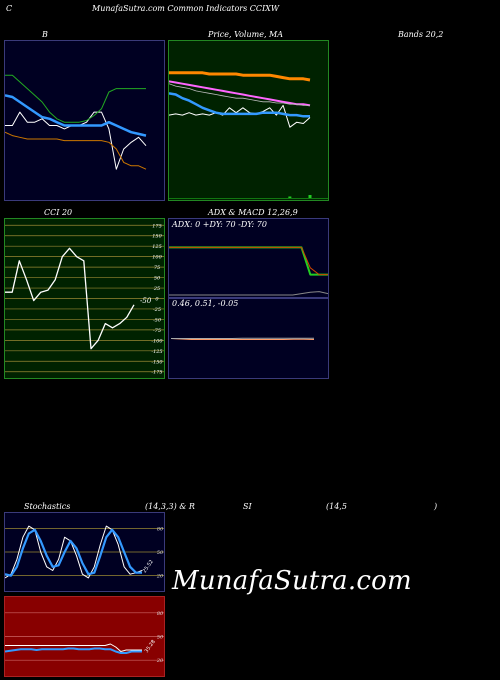 The image size is (500, 680). What do you see at coordinates (157, 237) in the screenshot?
I see `tick-label-150: 150` at bounding box center [157, 237].